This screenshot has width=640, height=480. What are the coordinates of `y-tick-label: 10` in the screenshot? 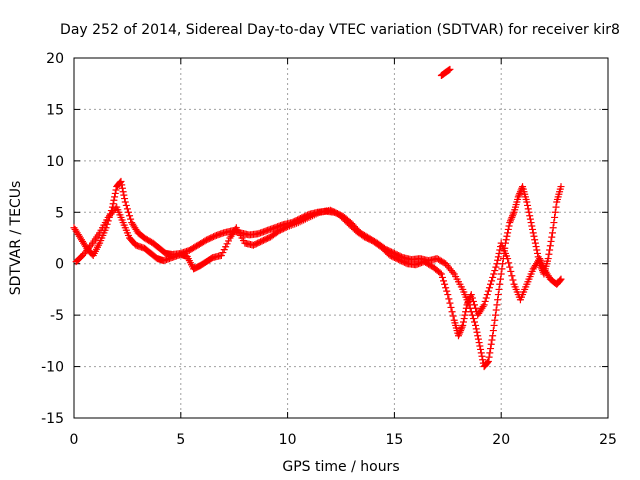 It's located at (55, 162).